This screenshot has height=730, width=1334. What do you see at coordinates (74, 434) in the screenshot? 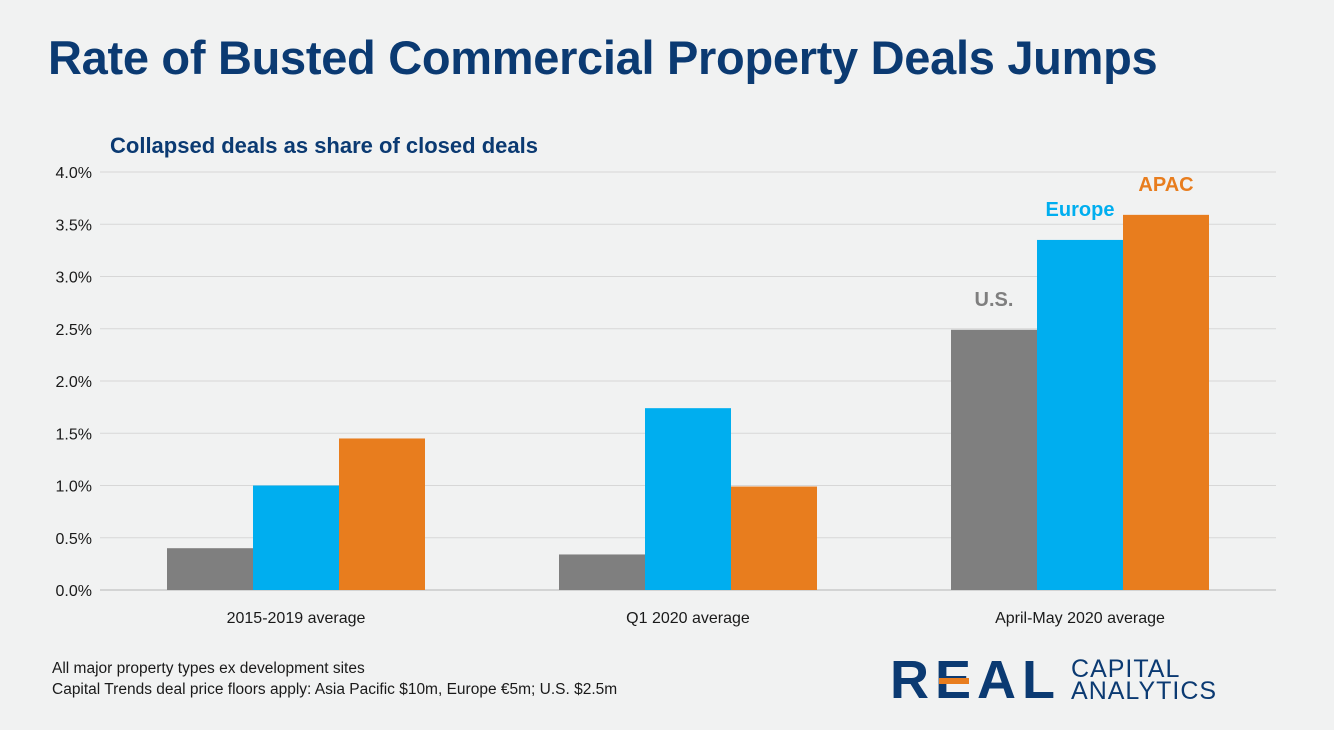
I see `y-tick-label: 1.5%` at bounding box center [74, 434].